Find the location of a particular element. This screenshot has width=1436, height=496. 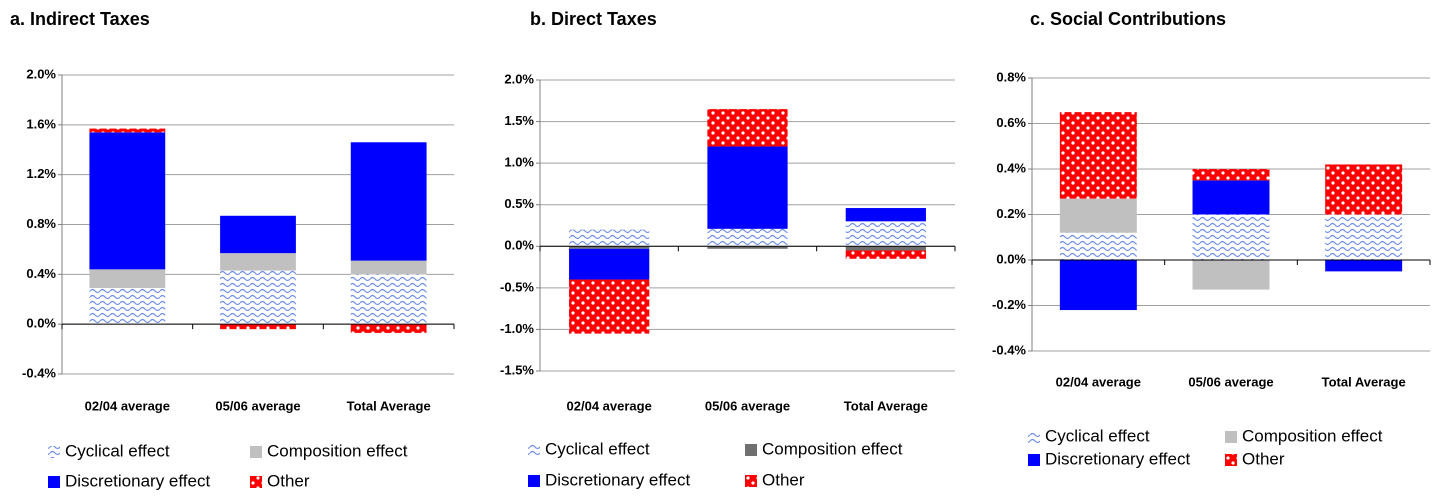

y-tick-label: 1.5% is located at coordinates (519, 120).